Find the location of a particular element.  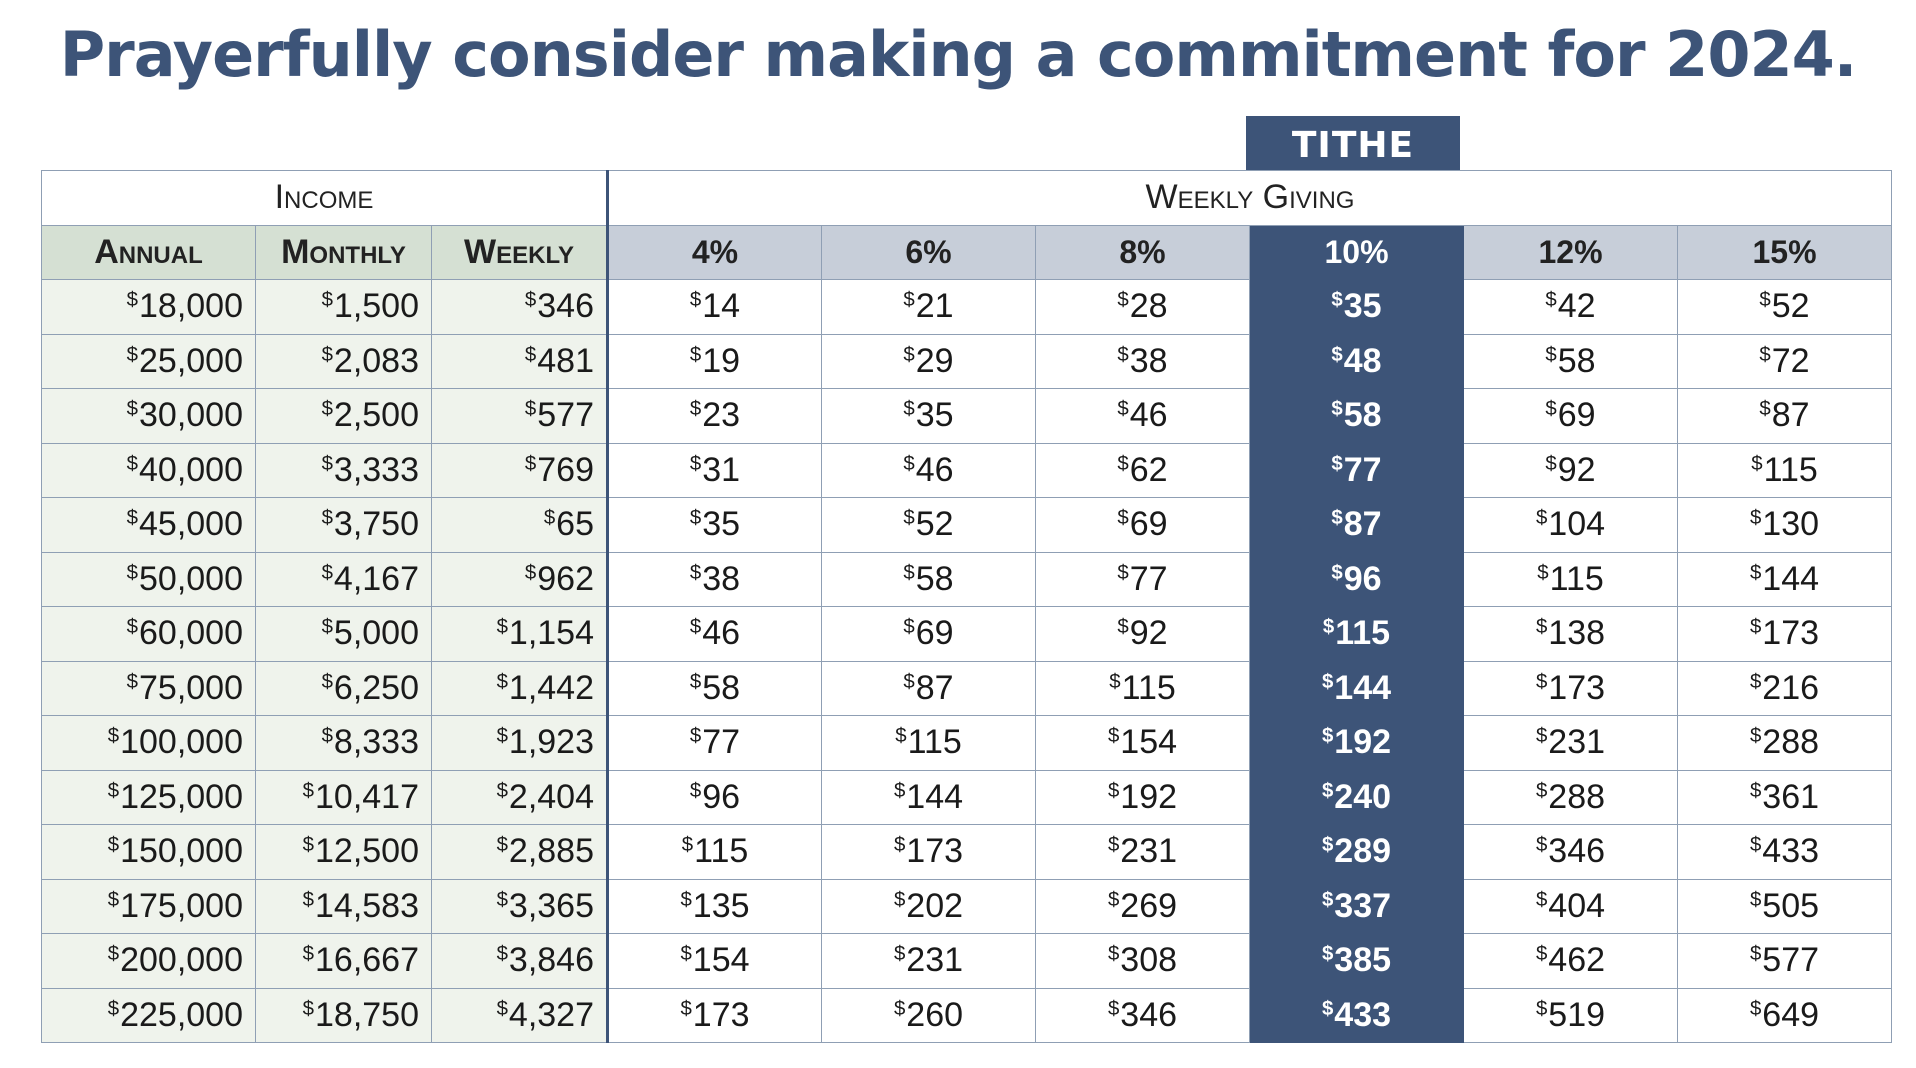

giving-cell-6-percent: $260 is located at coordinates (928, 1015).